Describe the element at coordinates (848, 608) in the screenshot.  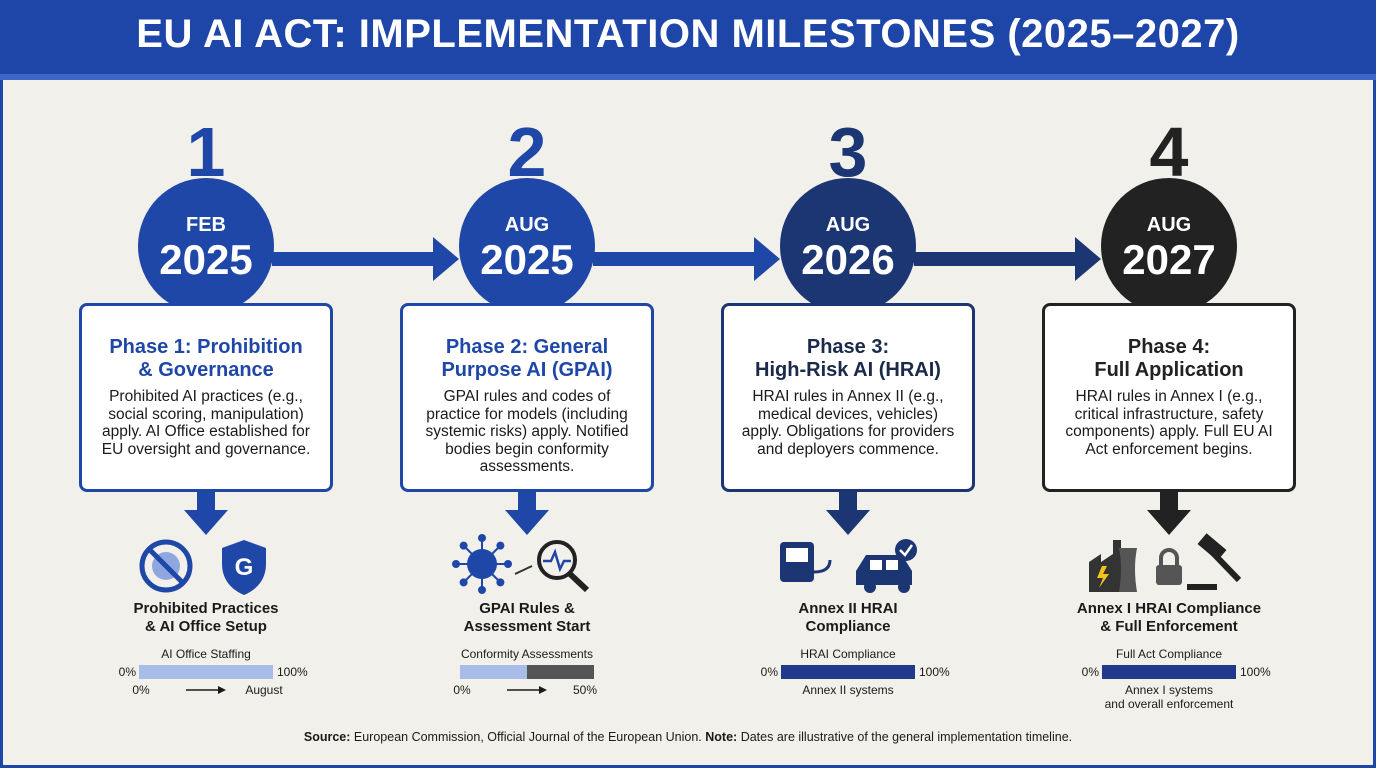
I see `caption-line: Annex II HRAI` at that location.